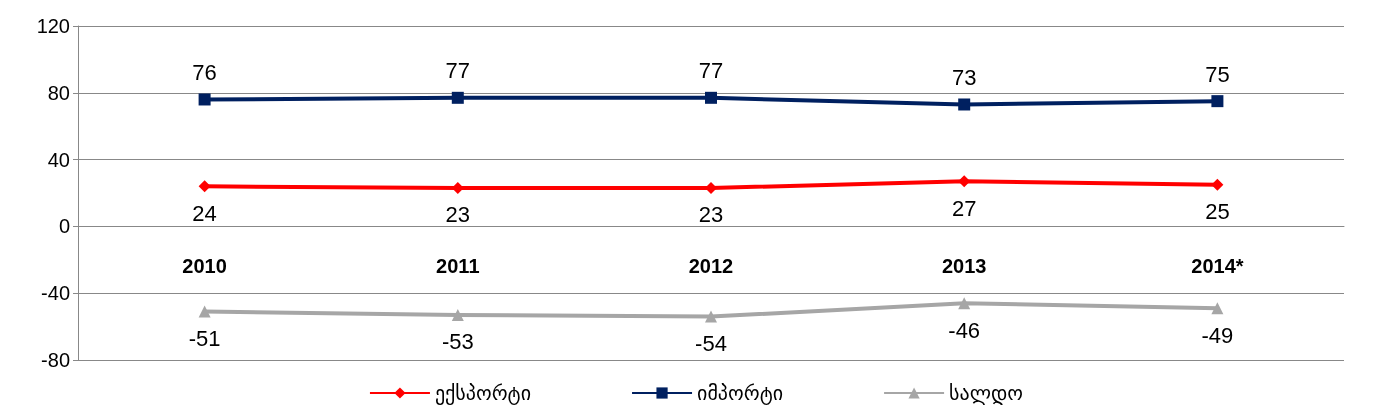 The width and height of the screenshot is (1392, 416). What do you see at coordinates (53, 26) in the screenshot?
I see `y-tick-label: 120` at bounding box center [53, 26].